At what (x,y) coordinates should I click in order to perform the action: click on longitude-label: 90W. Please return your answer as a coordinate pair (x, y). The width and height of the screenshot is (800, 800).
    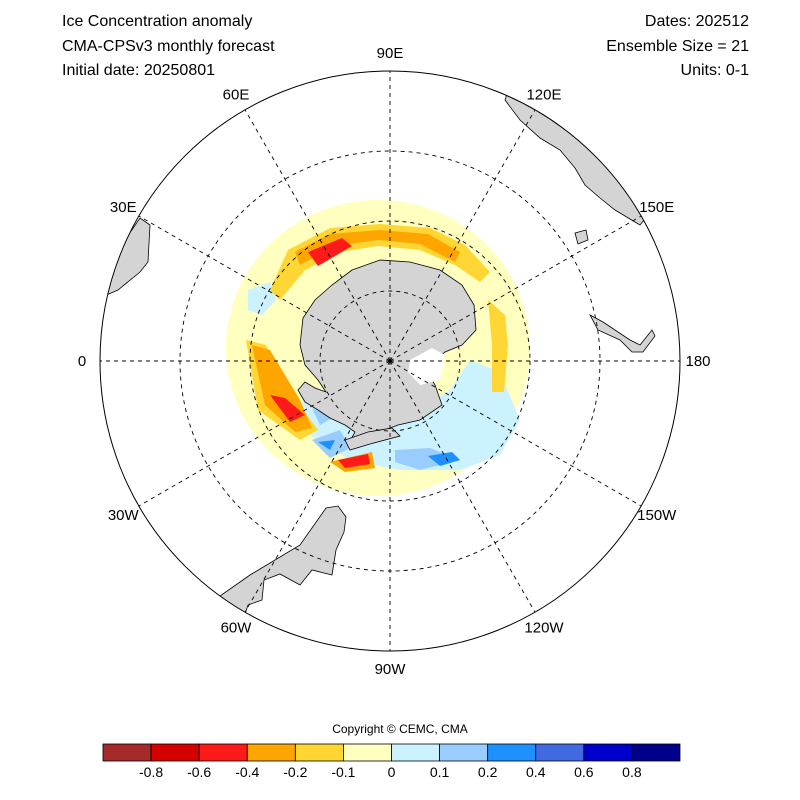
    Looking at the image, I should click on (391, 669).